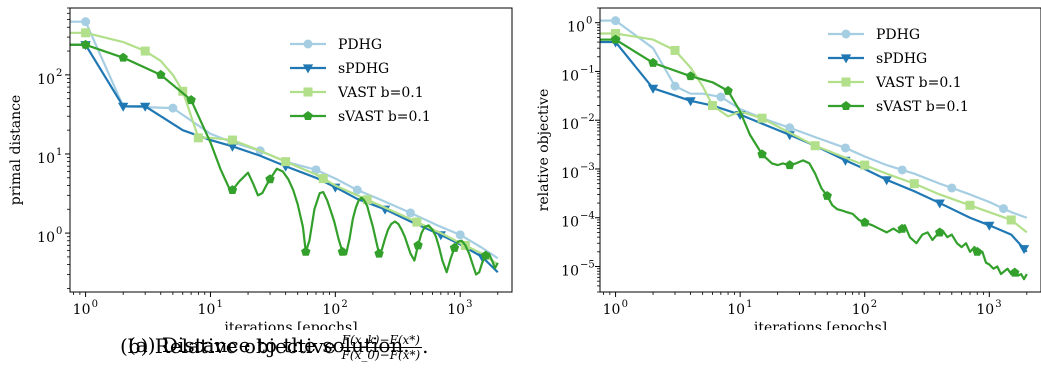 Image resolution: width=1041 pixels, height=383 pixels. What do you see at coordinates (59, 73) in the screenshot?
I see `y-tick-exponent: 2` at bounding box center [59, 73].